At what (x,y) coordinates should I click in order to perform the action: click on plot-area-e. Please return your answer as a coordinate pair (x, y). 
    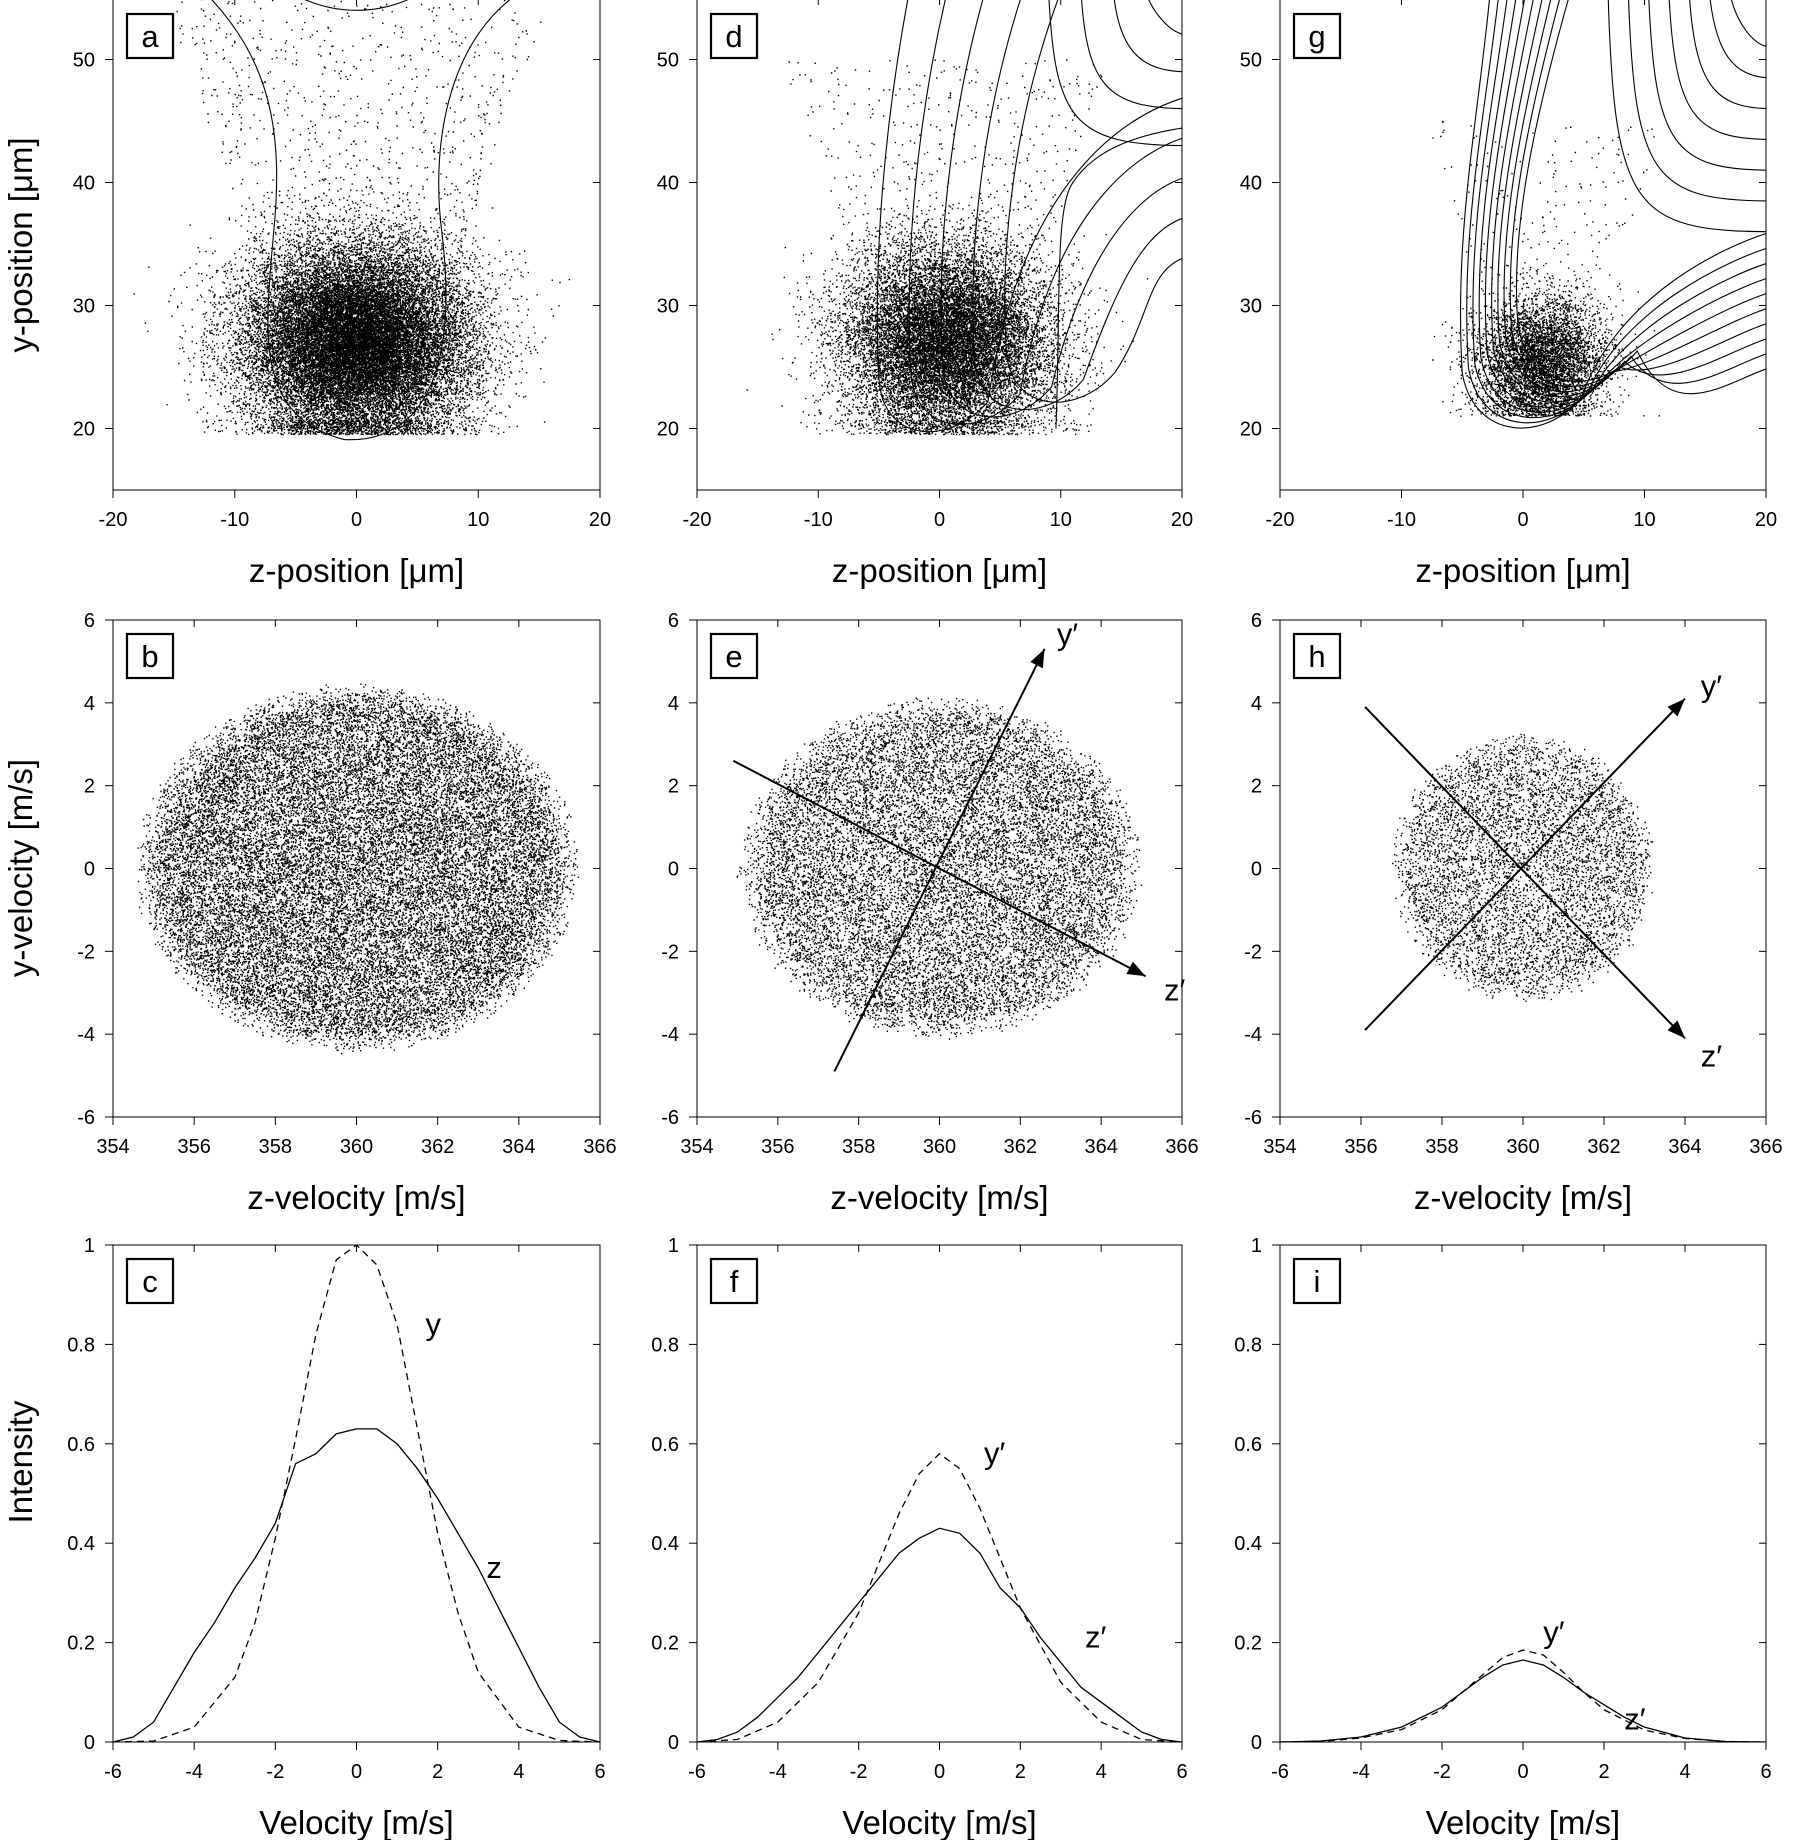
    Looking at the image, I should click on (939, 868).